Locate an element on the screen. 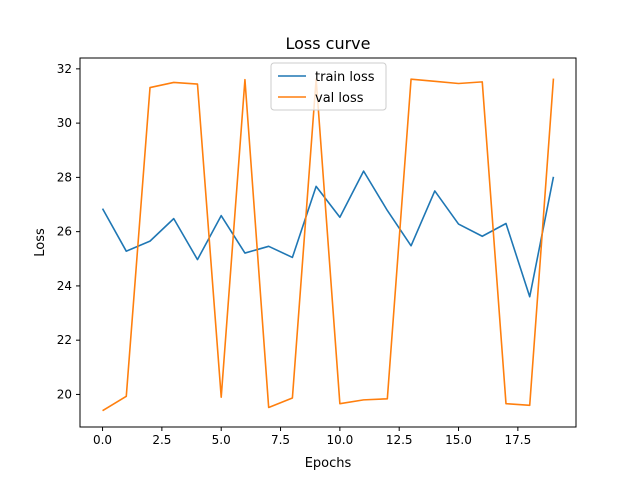 This screenshot has height=480, width=640. legend-box is located at coordinates (328, 86).